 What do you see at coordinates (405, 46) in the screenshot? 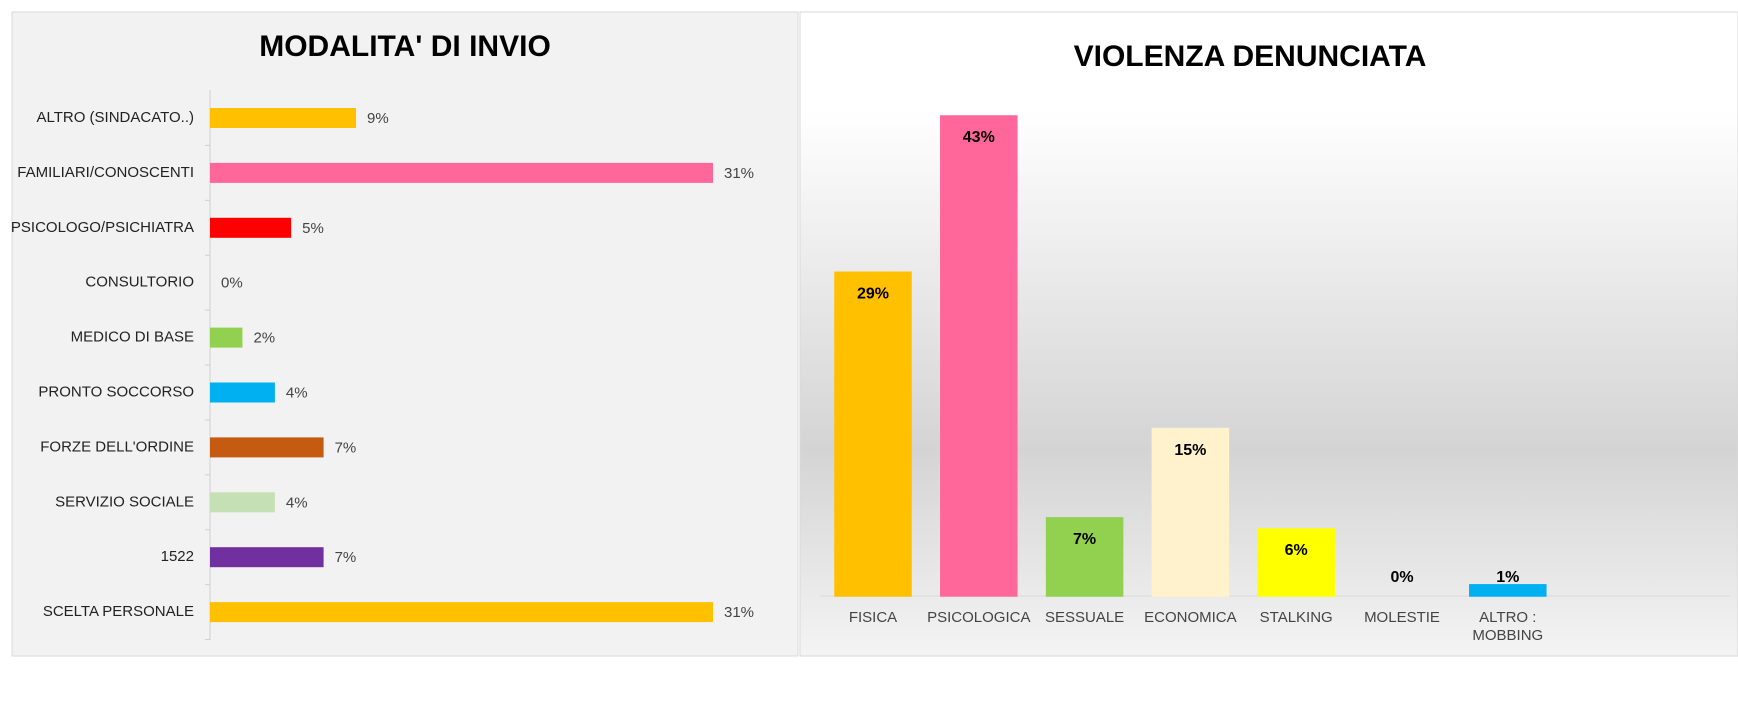
I see `chart-title: MODALITA' DI INVIO` at bounding box center [405, 46].